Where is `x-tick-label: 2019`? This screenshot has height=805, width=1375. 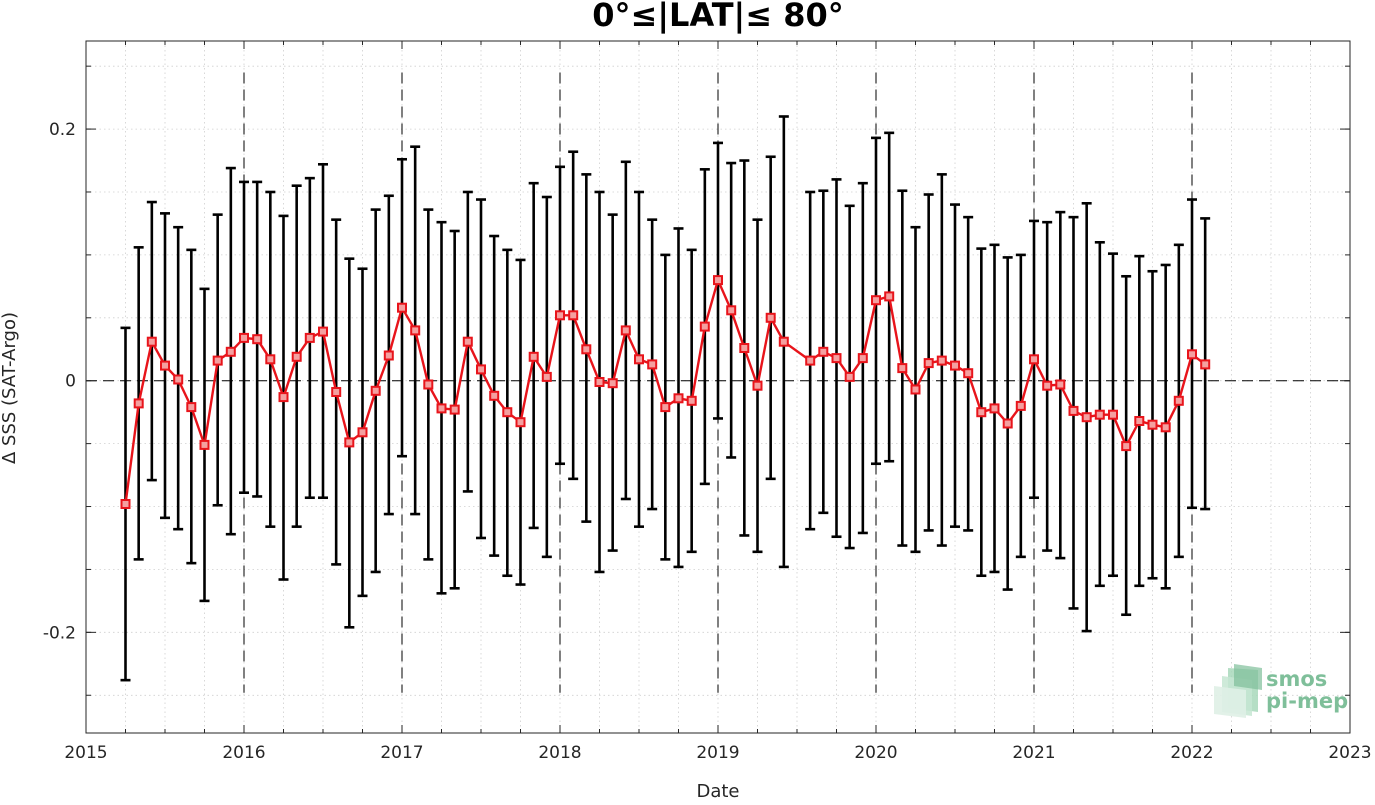
x-tick-label: 2019 is located at coordinates (717, 753).